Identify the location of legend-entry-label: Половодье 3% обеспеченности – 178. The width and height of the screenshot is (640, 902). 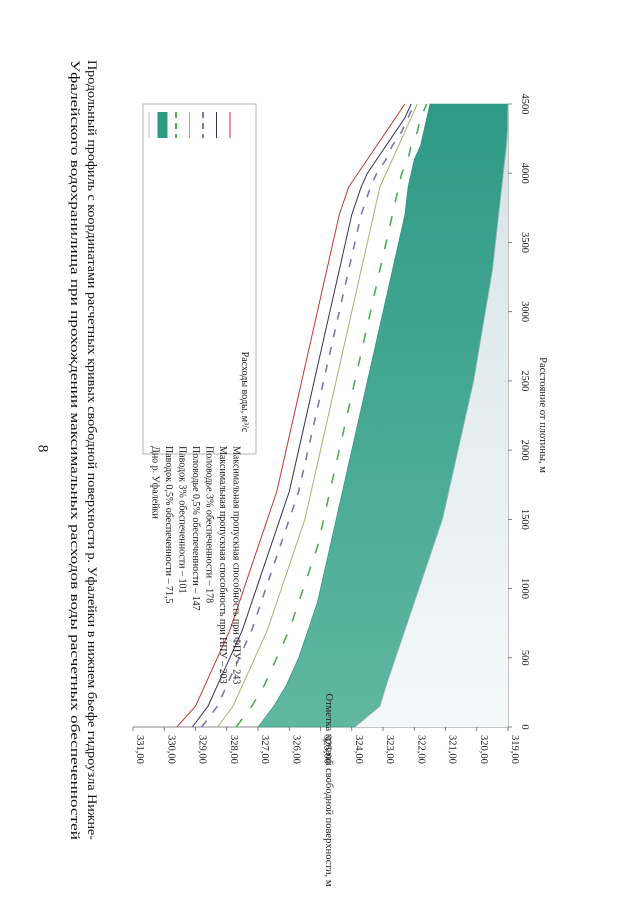
(209, 524).